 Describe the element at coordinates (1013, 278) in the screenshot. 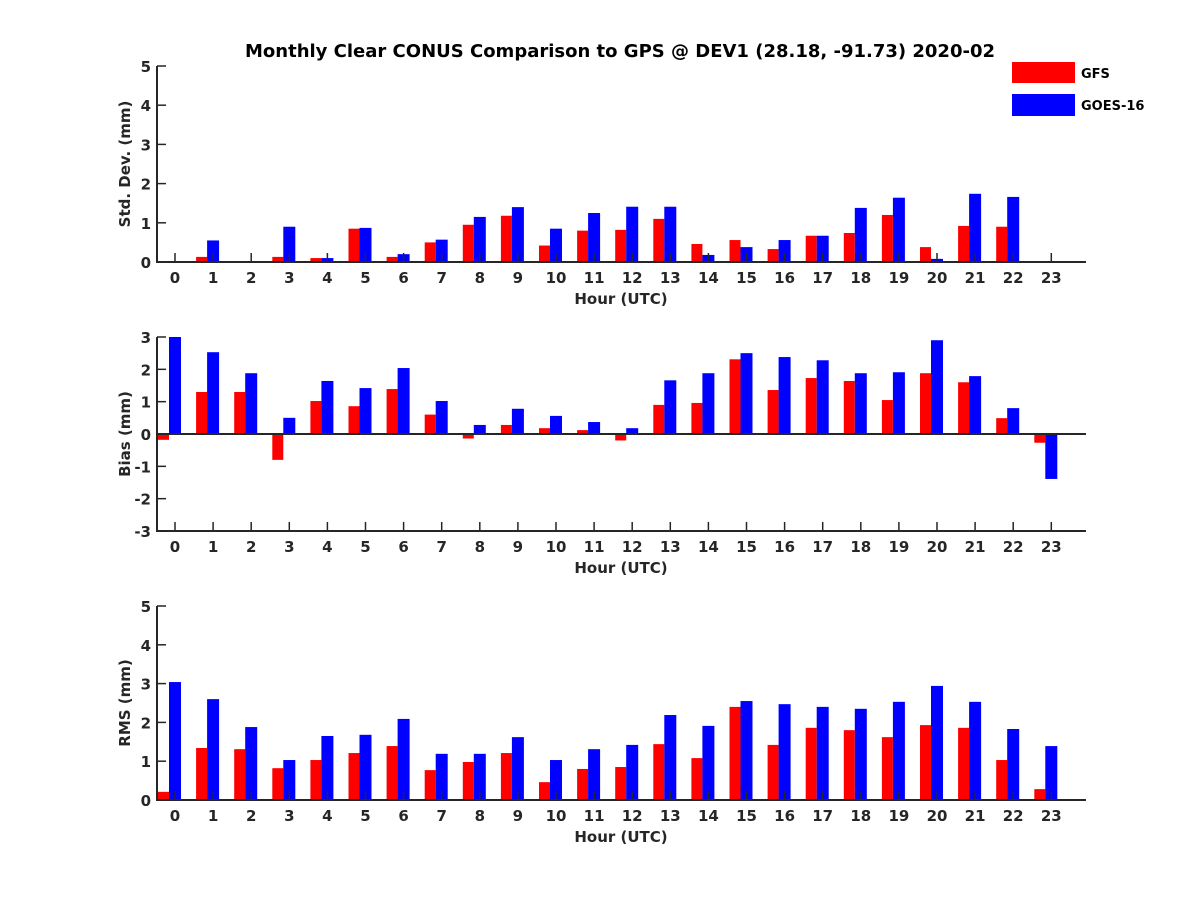

I see `x-tick-label: 22` at that location.